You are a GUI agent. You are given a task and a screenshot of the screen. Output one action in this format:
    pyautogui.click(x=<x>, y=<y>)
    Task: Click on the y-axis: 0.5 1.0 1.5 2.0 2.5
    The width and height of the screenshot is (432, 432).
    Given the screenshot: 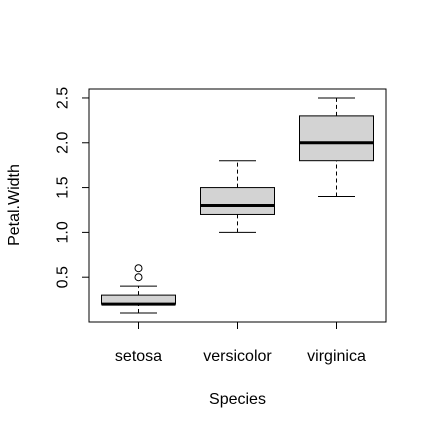 What is the action you would take?
    pyautogui.click(x=72, y=187)
    